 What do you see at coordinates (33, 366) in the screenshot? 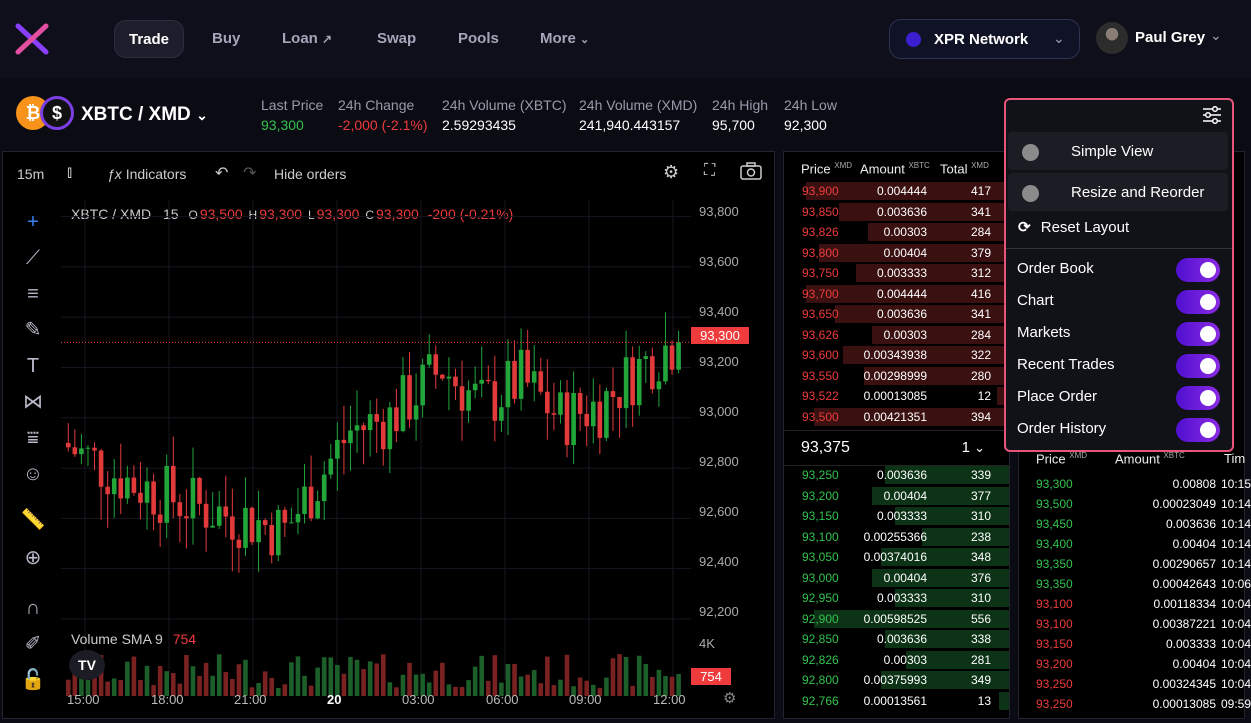
I see `text-tool-icon: T` at bounding box center [33, 366].